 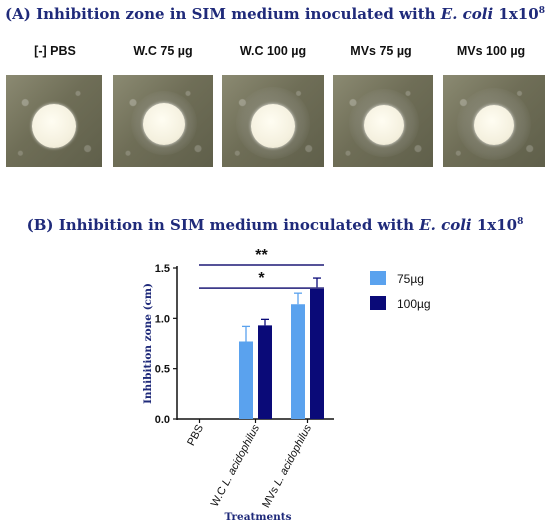 I want to click on significance-label: **, so click(x=261, y=255).